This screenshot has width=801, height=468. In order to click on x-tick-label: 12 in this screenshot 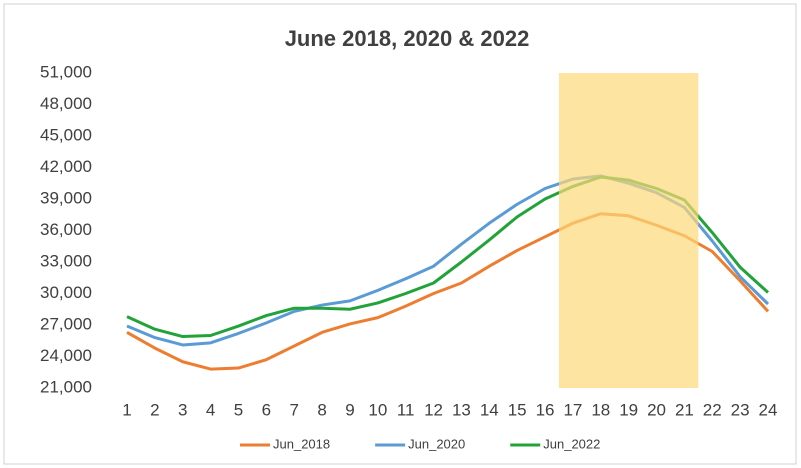, I will do `click(433, 409)`.